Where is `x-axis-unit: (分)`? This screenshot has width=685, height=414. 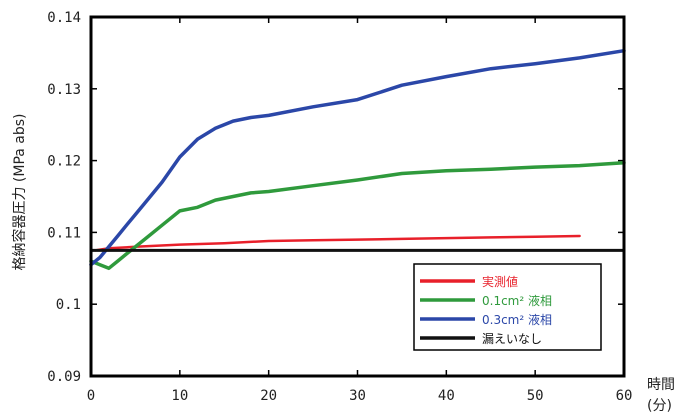
x-axis-unit: (分) is located at coordinates (659, 406).